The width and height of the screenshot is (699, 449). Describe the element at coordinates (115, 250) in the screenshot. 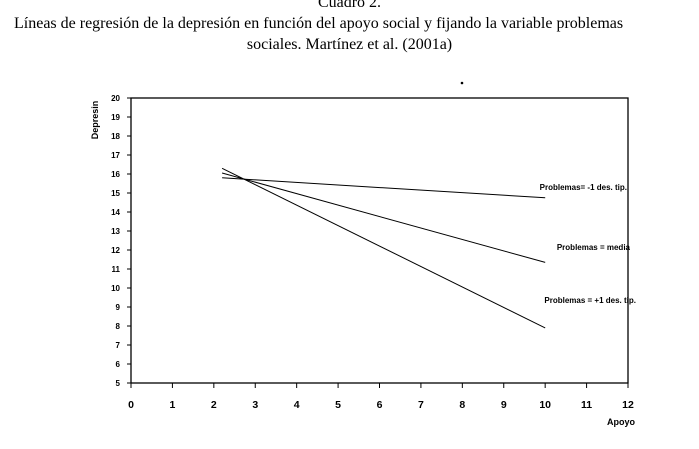

I see `y-tick-label: 12` at that location.